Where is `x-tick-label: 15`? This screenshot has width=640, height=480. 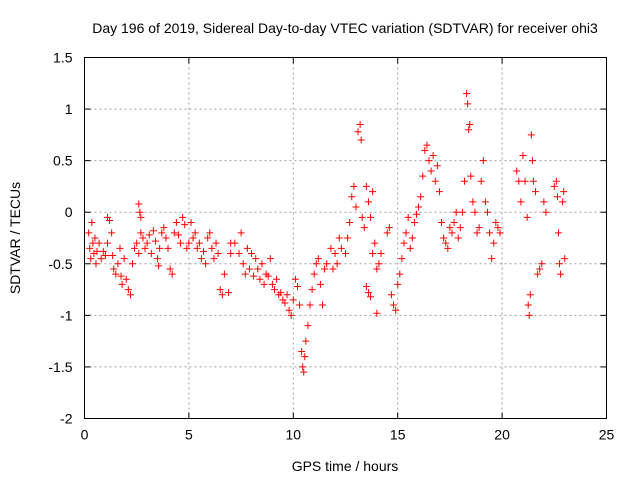
x-tick-label: 15 is located at coordinates (398, 435).